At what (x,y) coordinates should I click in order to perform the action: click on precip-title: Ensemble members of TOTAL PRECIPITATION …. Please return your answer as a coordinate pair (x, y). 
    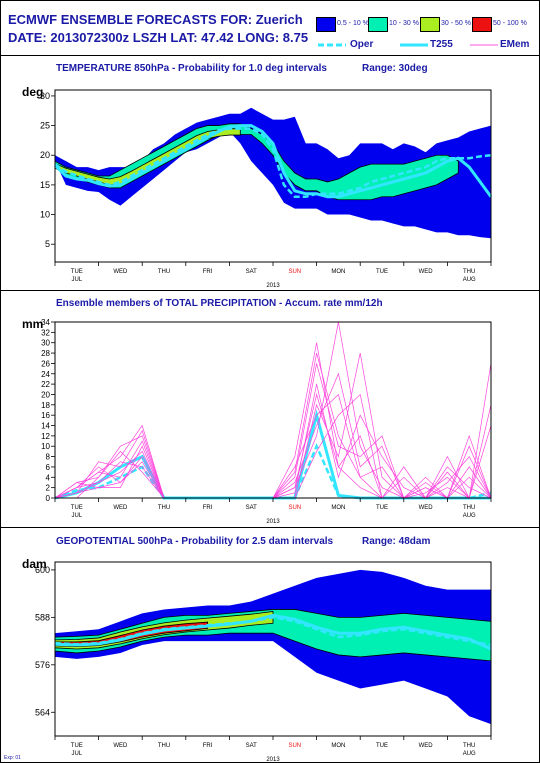
    Looking at the image, I should click on (219, 303).